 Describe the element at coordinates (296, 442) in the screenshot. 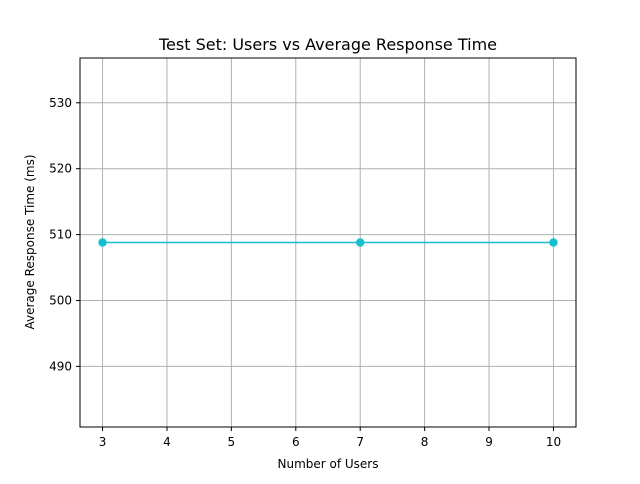

I see `x-tick-label: 6` at that location.